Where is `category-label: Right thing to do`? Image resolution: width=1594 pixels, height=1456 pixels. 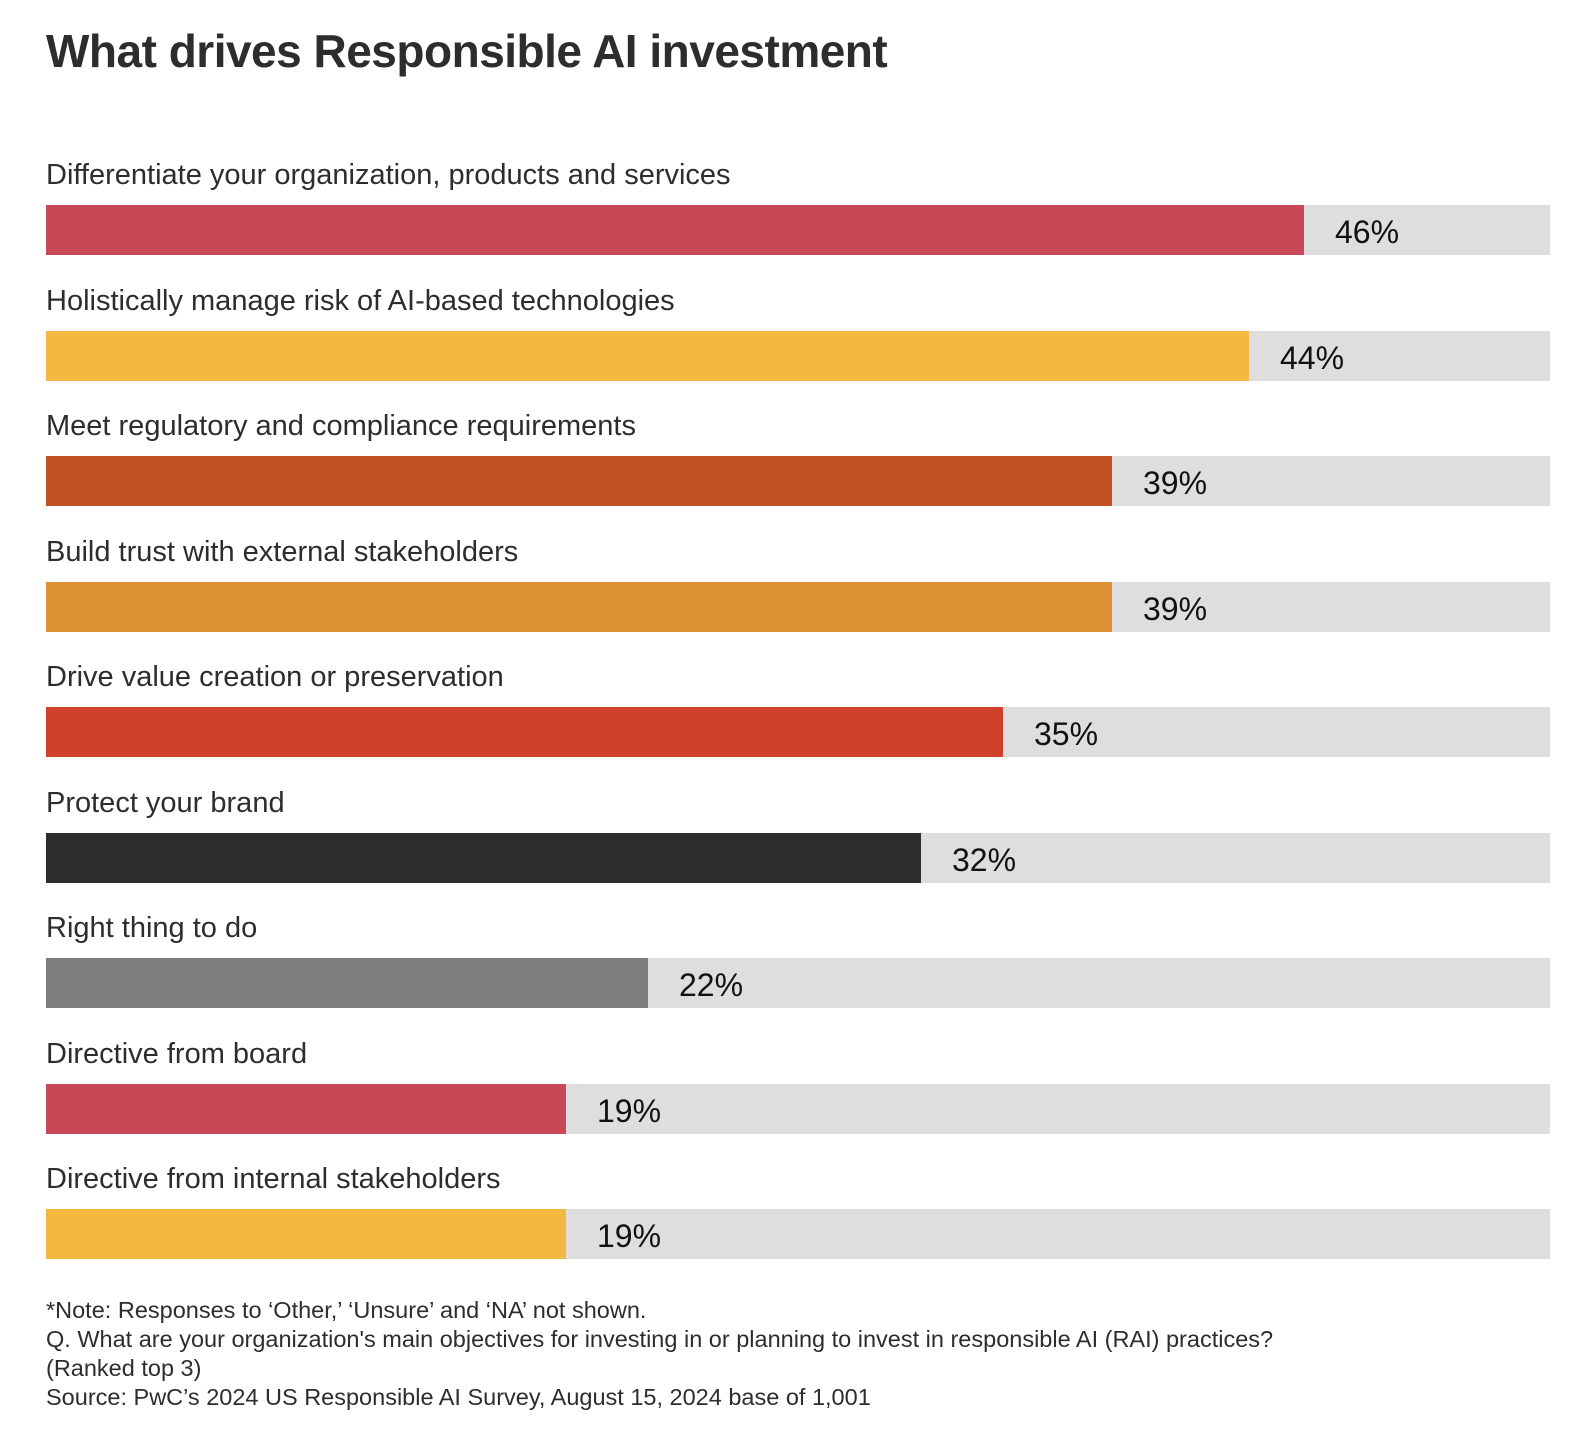
category-label: Right thing to do is located at coordinates (152, 928).